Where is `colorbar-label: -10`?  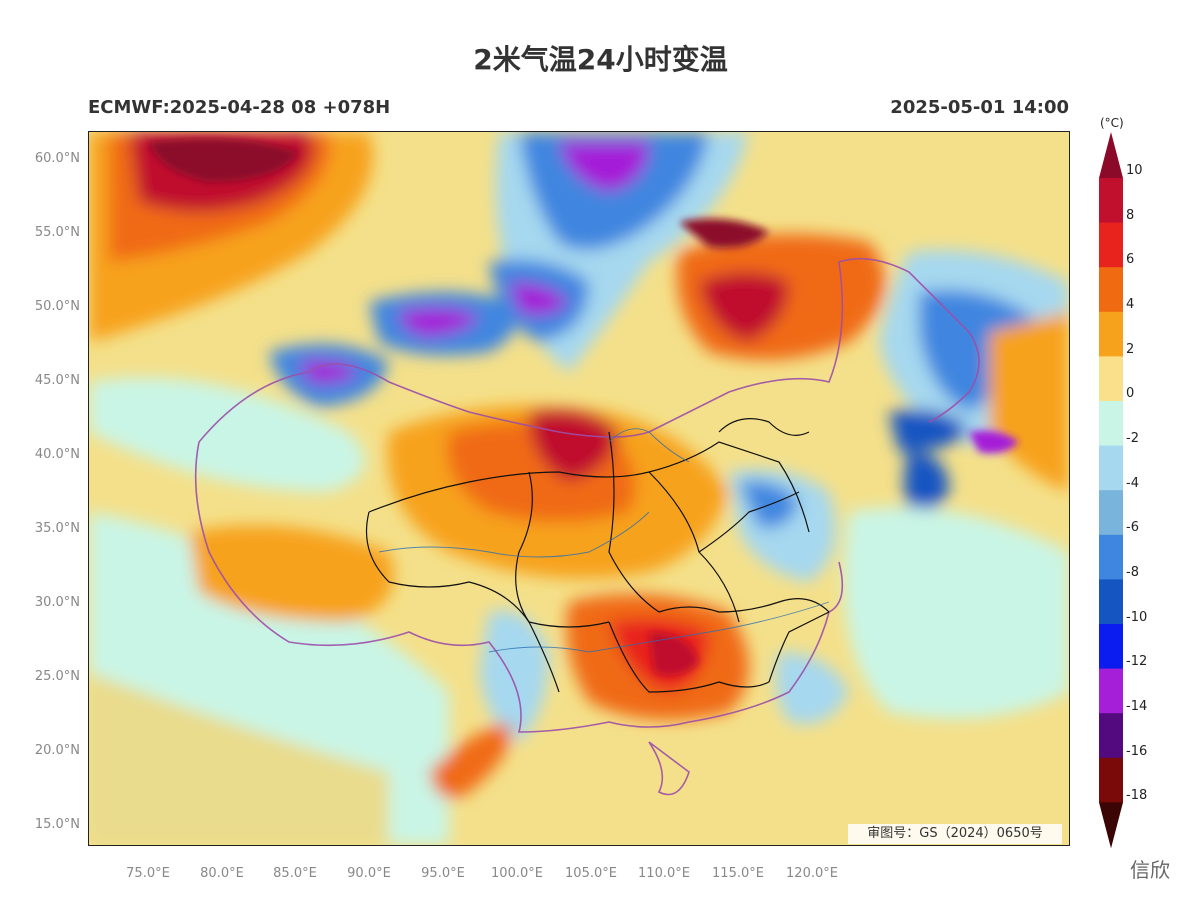
colorbar-label: -10 is located at coordinates (1137, 617).